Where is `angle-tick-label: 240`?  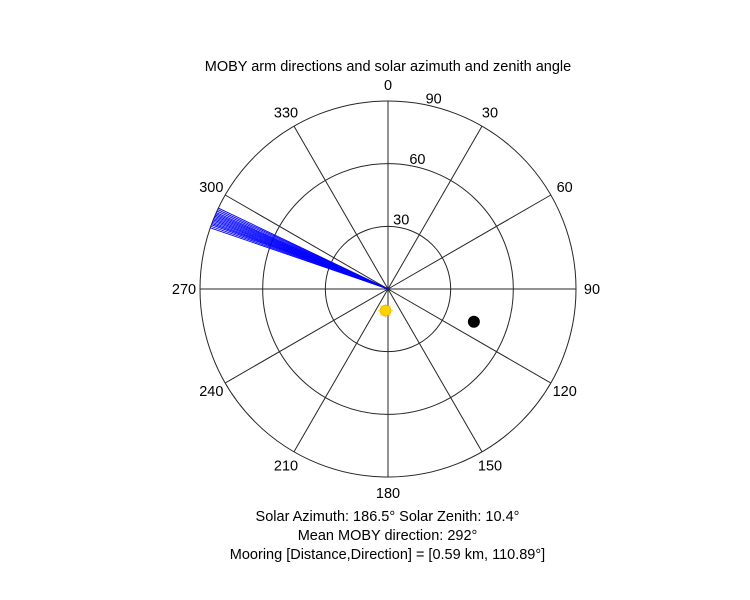 angle-tick-label: 240 is located at coordinates (211, 392).